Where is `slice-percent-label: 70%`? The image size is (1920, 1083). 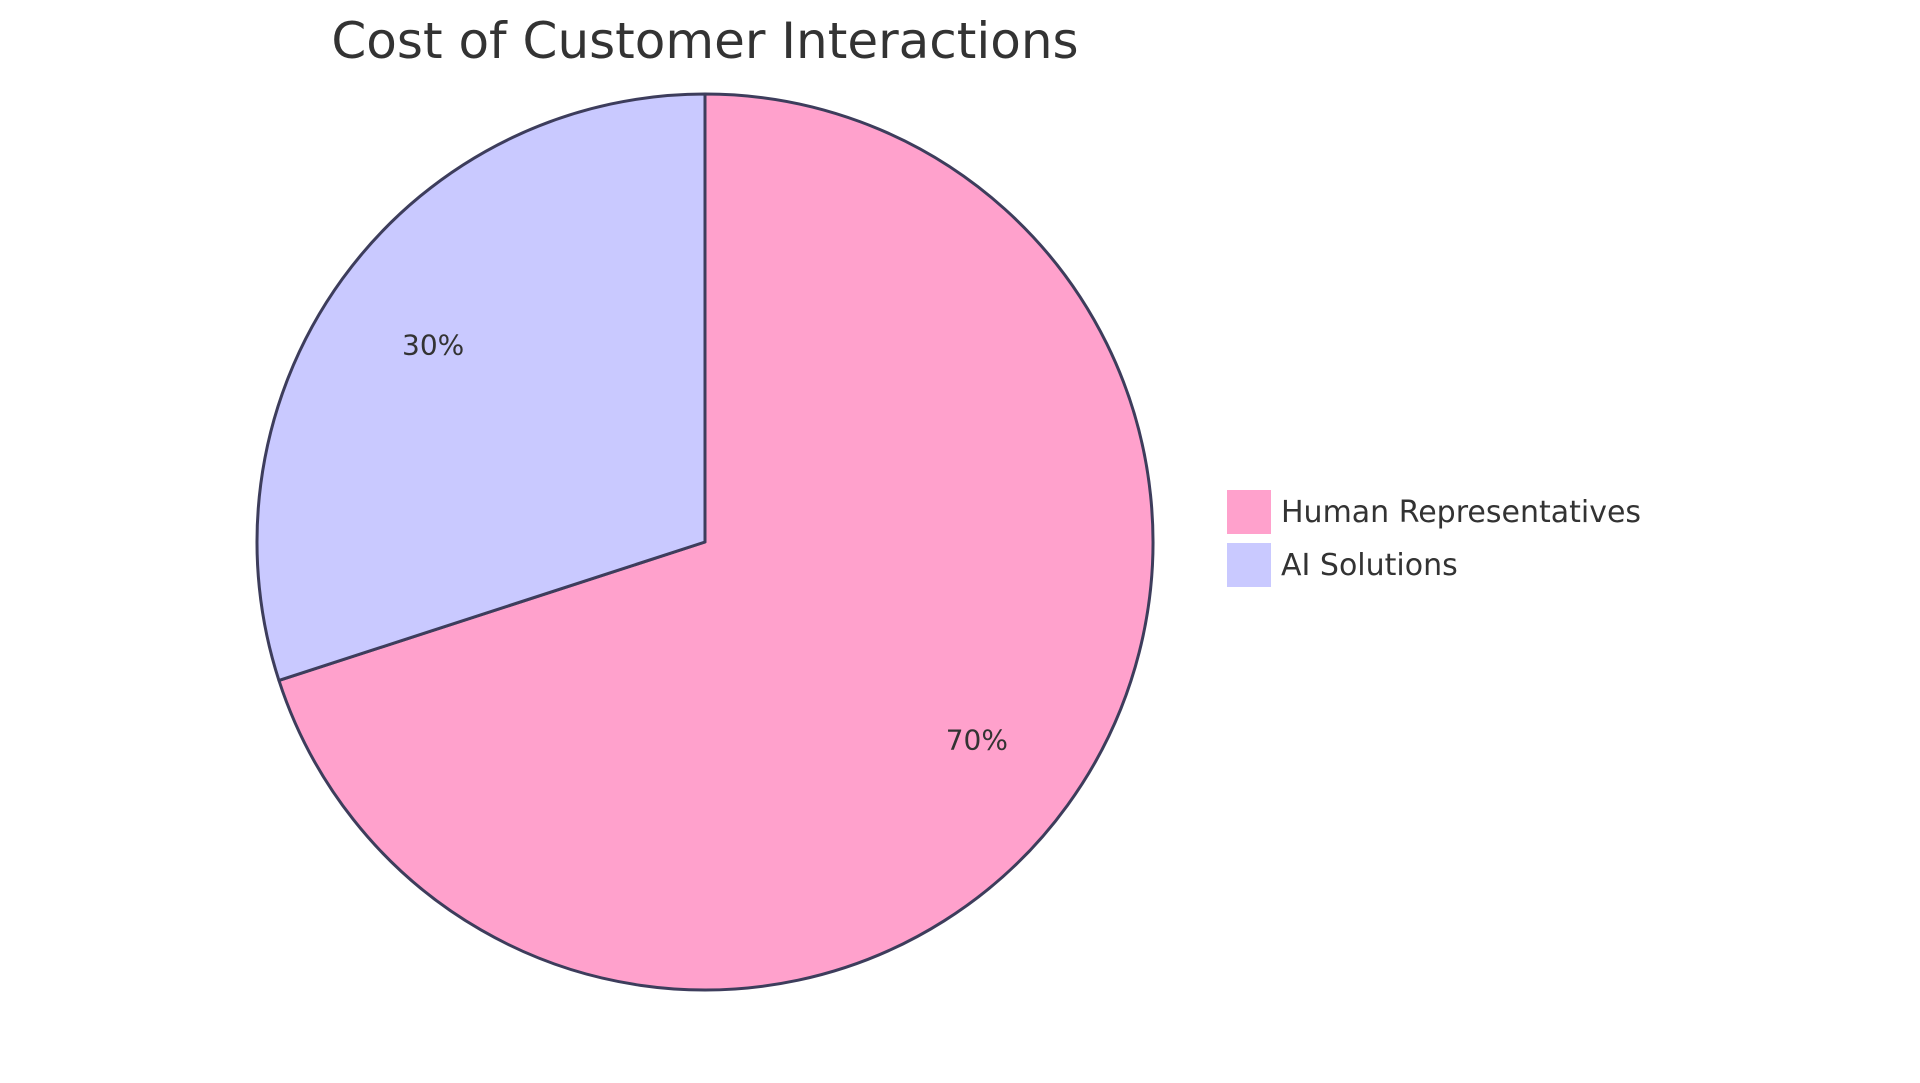 slice-percent-label: 70% is located at coordinates (977, 739).